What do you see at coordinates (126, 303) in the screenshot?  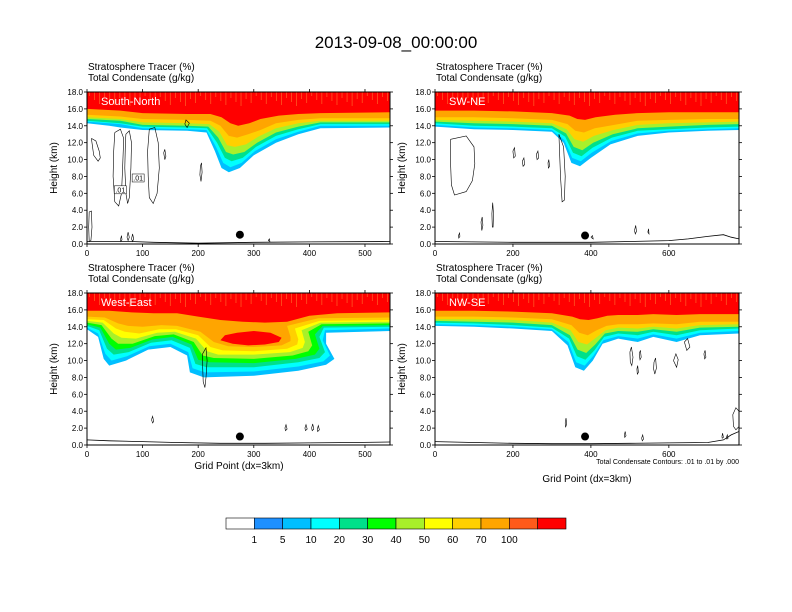 I see `panel-label: West-East` at bounding box center [126, 303].